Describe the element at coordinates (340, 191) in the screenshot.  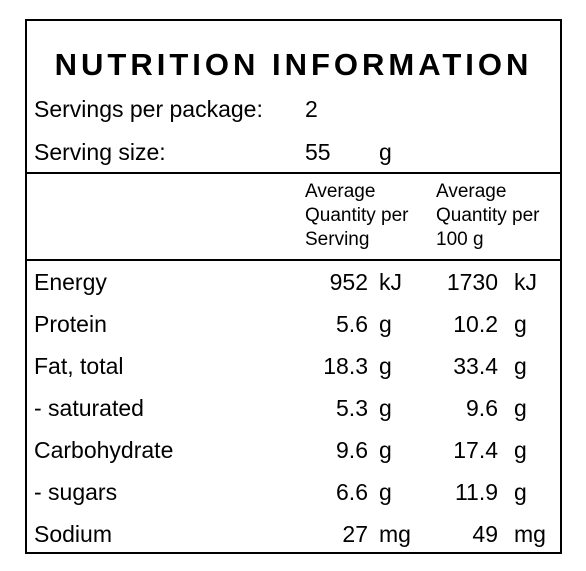
I see `header-per-serving-line: Average` at that location.